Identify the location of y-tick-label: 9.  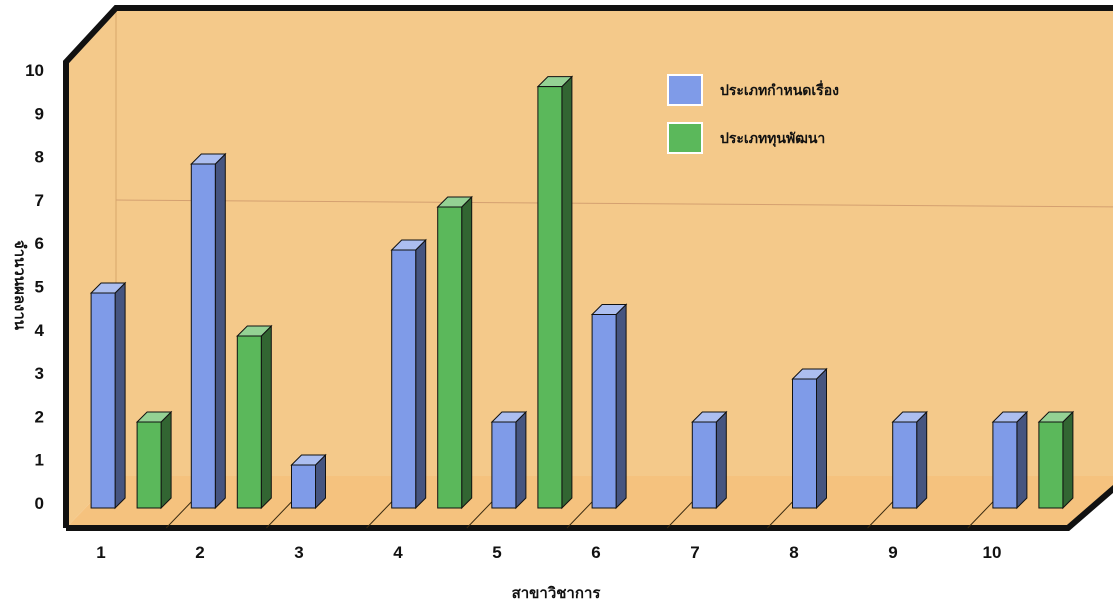
(39, 113).